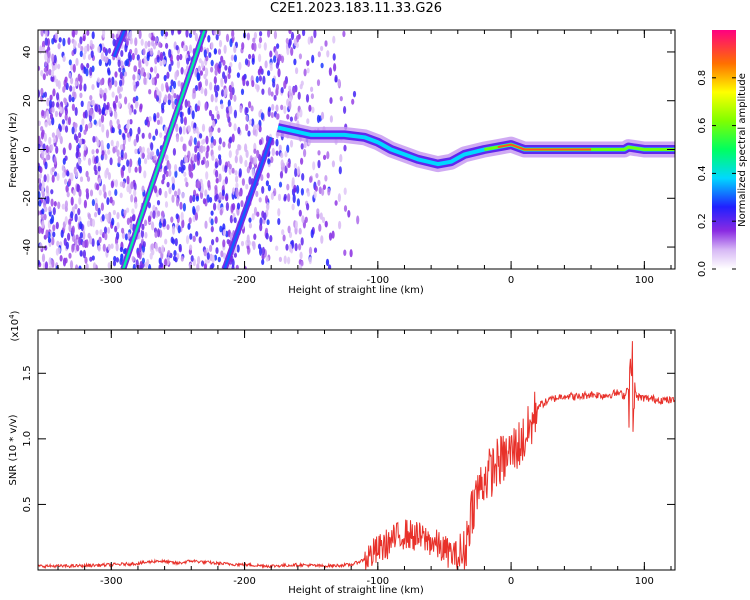  I want to click on bottom-x-tick-label: 0, so click(511, 581).